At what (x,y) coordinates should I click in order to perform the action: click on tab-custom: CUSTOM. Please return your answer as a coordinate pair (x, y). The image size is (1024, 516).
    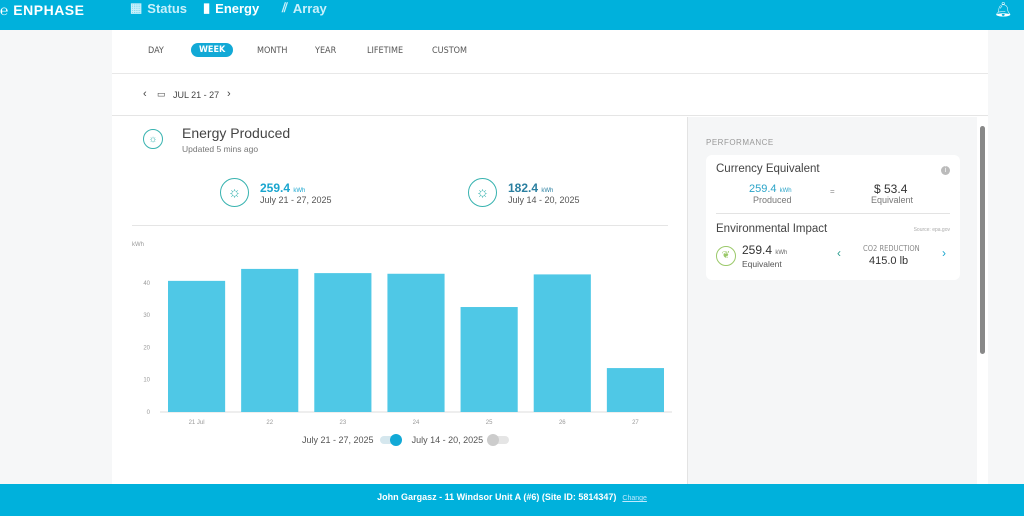
    Looking at the image, I should click on (450, 51).